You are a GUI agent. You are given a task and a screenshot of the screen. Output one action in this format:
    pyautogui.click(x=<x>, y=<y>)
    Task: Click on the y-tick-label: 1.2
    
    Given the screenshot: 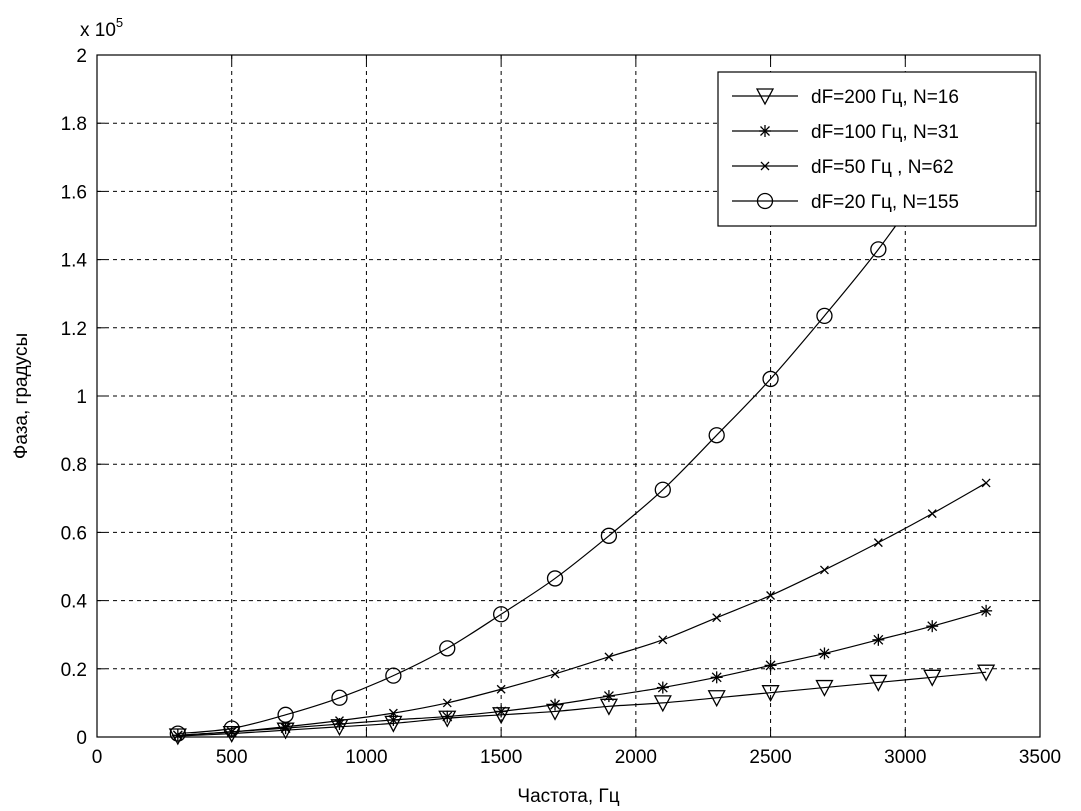 What is the action you would take?
    pyautogui.click(x=74, y=329)
    